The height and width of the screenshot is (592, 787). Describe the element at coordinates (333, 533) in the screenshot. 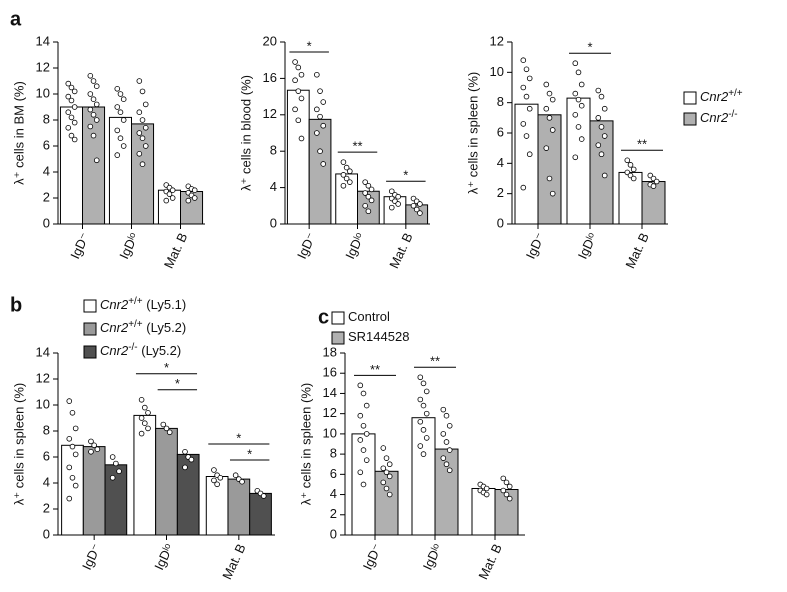

I see `y-tick-label: 0` at that location.